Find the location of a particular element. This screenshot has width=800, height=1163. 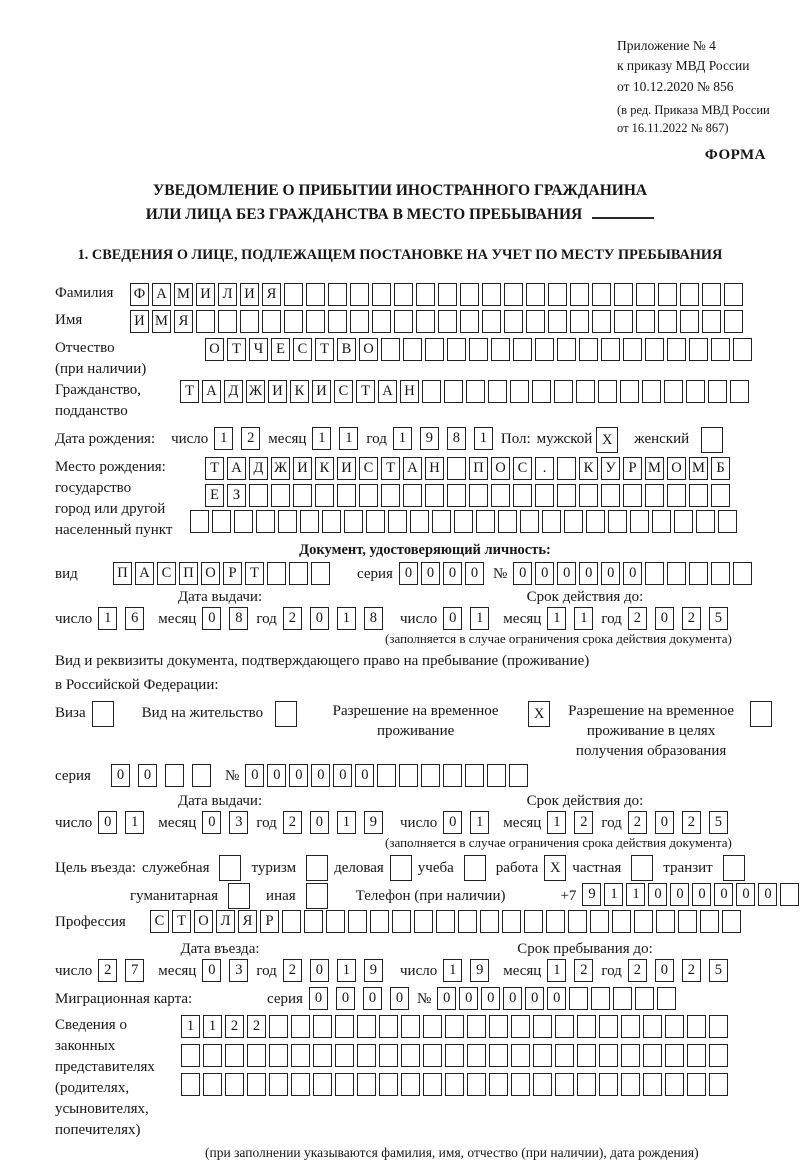

form-cell: К is located at coordinates (299, 391).